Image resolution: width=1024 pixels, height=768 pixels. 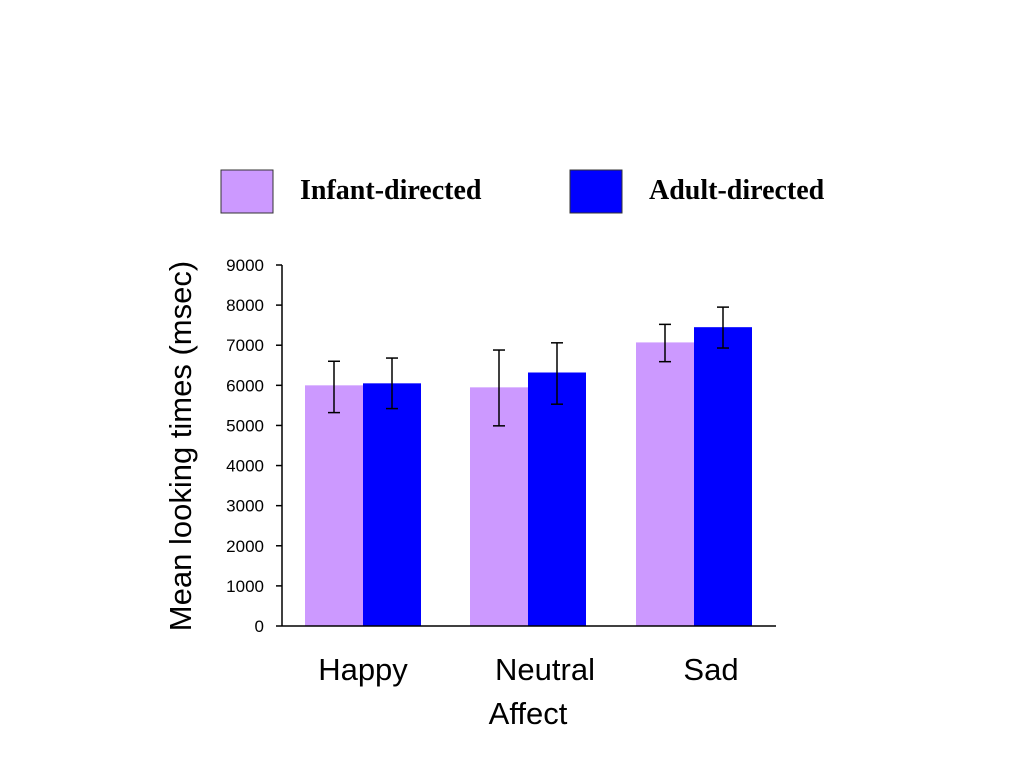 What do you see at coordinates (245, 546) in the screenshot?
I see `y-tick-label: 2000` at bounding box center [245, 546].